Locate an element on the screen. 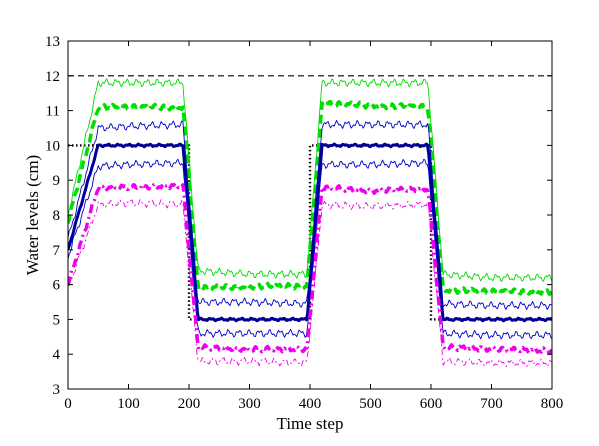 Image resolution: width=599 pixels, height=446 pixels. y-tick-label: 8 is located at coordinates (57, 216).